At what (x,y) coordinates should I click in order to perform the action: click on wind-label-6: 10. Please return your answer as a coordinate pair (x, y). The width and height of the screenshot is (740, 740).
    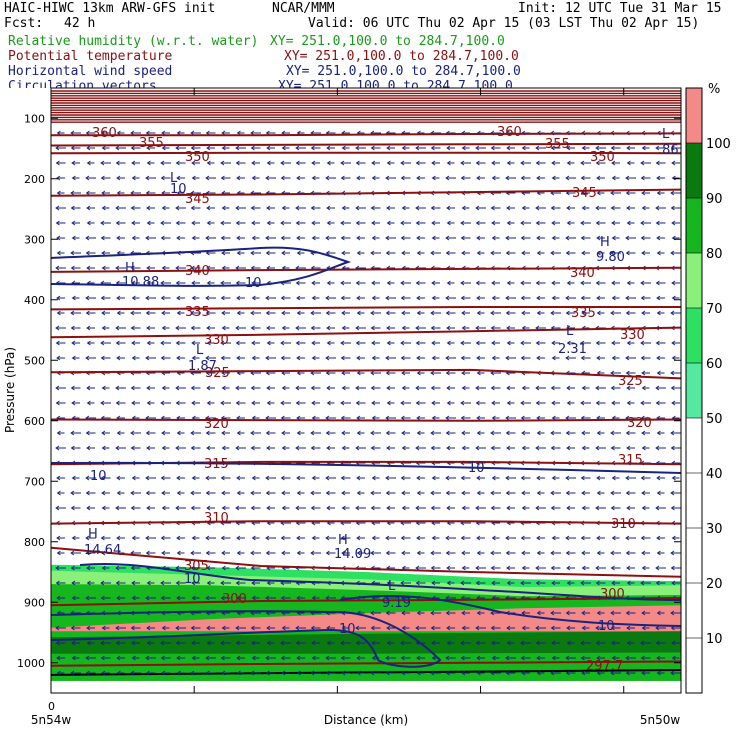
    Looking at the image, I should click on (606, 626).